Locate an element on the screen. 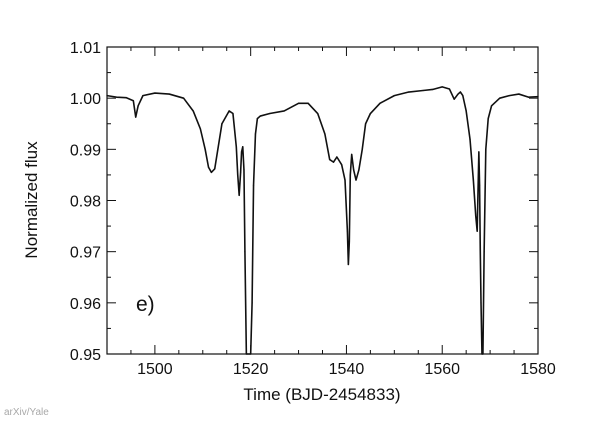  y-tick-label: 0.96 is located at coordinates (85, 304).